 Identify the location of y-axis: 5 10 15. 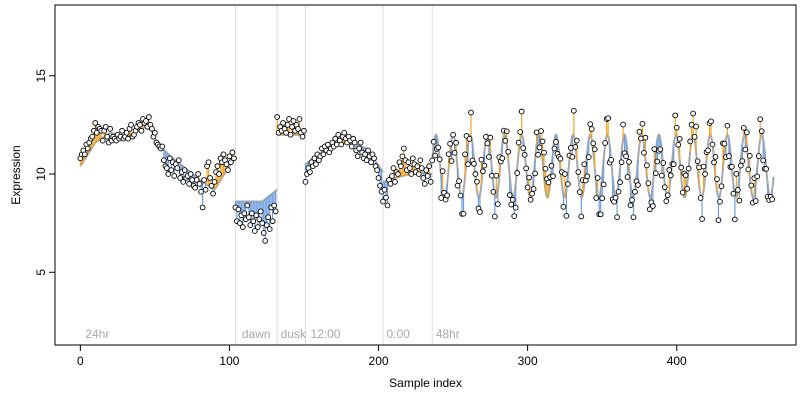
(45, 172).